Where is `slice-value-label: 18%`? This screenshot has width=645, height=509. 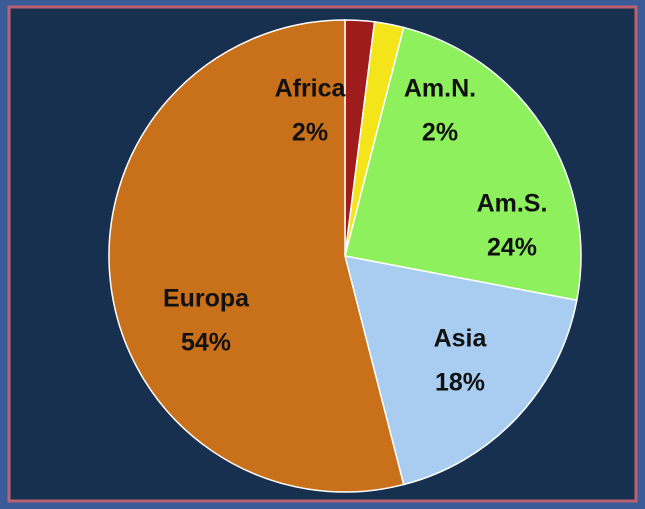 slice-value-label: 18% is located at coordinates (460, 383).